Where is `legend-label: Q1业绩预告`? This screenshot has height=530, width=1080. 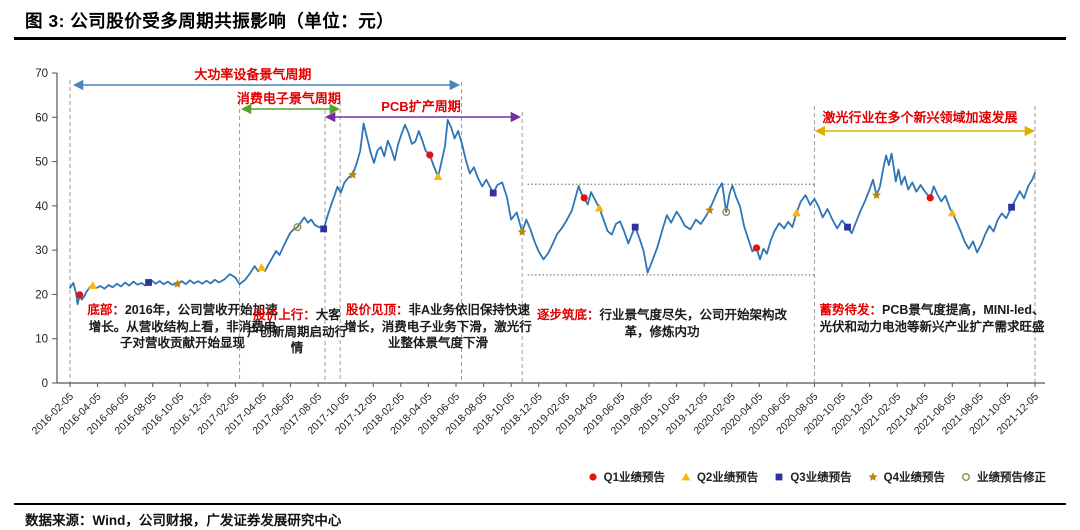
legend-label: Q1业绩预告 is located at coordinates (634, 478).